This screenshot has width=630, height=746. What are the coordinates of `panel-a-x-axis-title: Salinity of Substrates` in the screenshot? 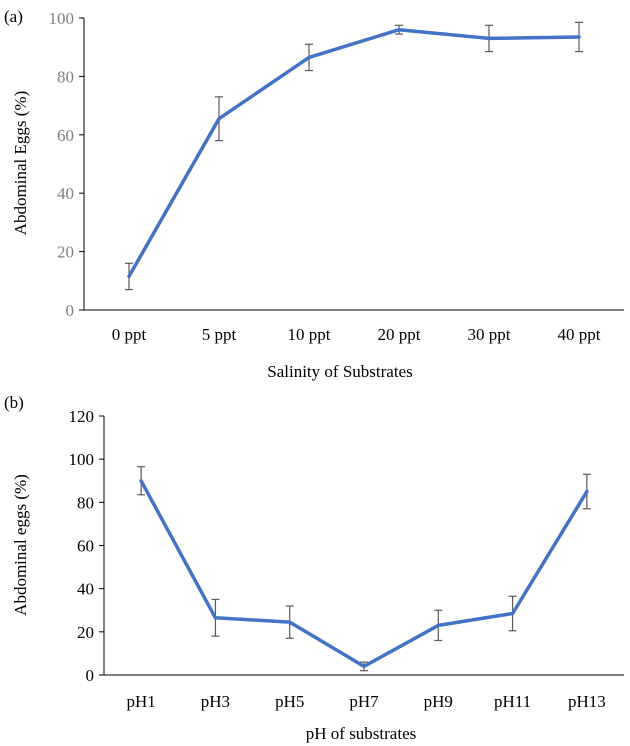 It's located at (339, 371).